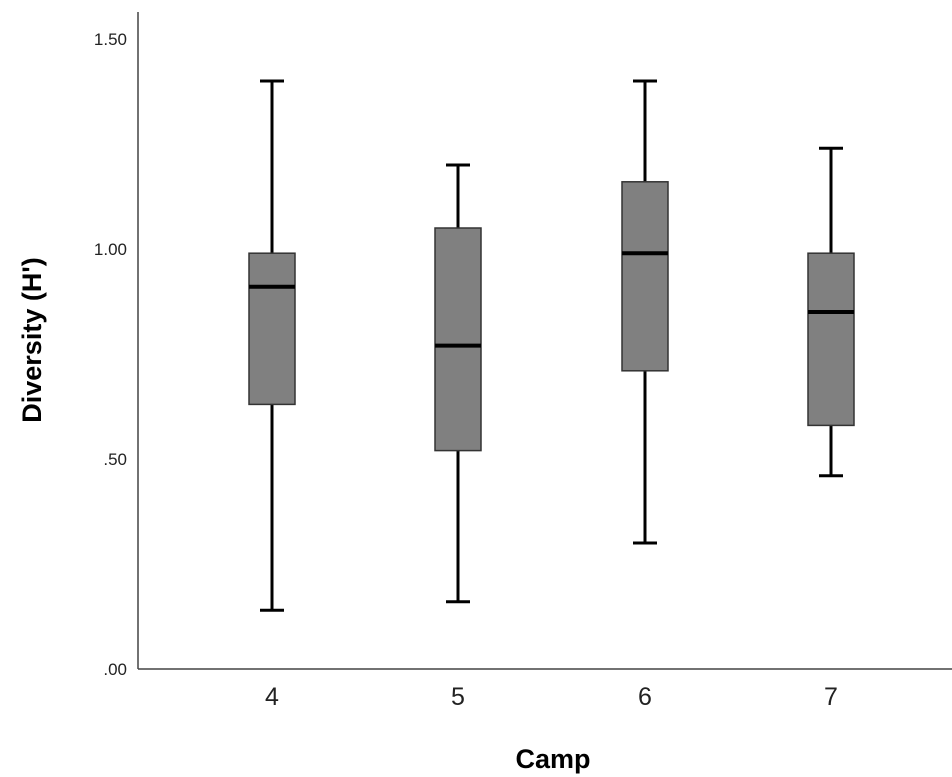  What do you see at coordinates (32, 339) in the screenshot?
I see `y-axis-title: Diversity (H')` at bounding box center [32, 339].